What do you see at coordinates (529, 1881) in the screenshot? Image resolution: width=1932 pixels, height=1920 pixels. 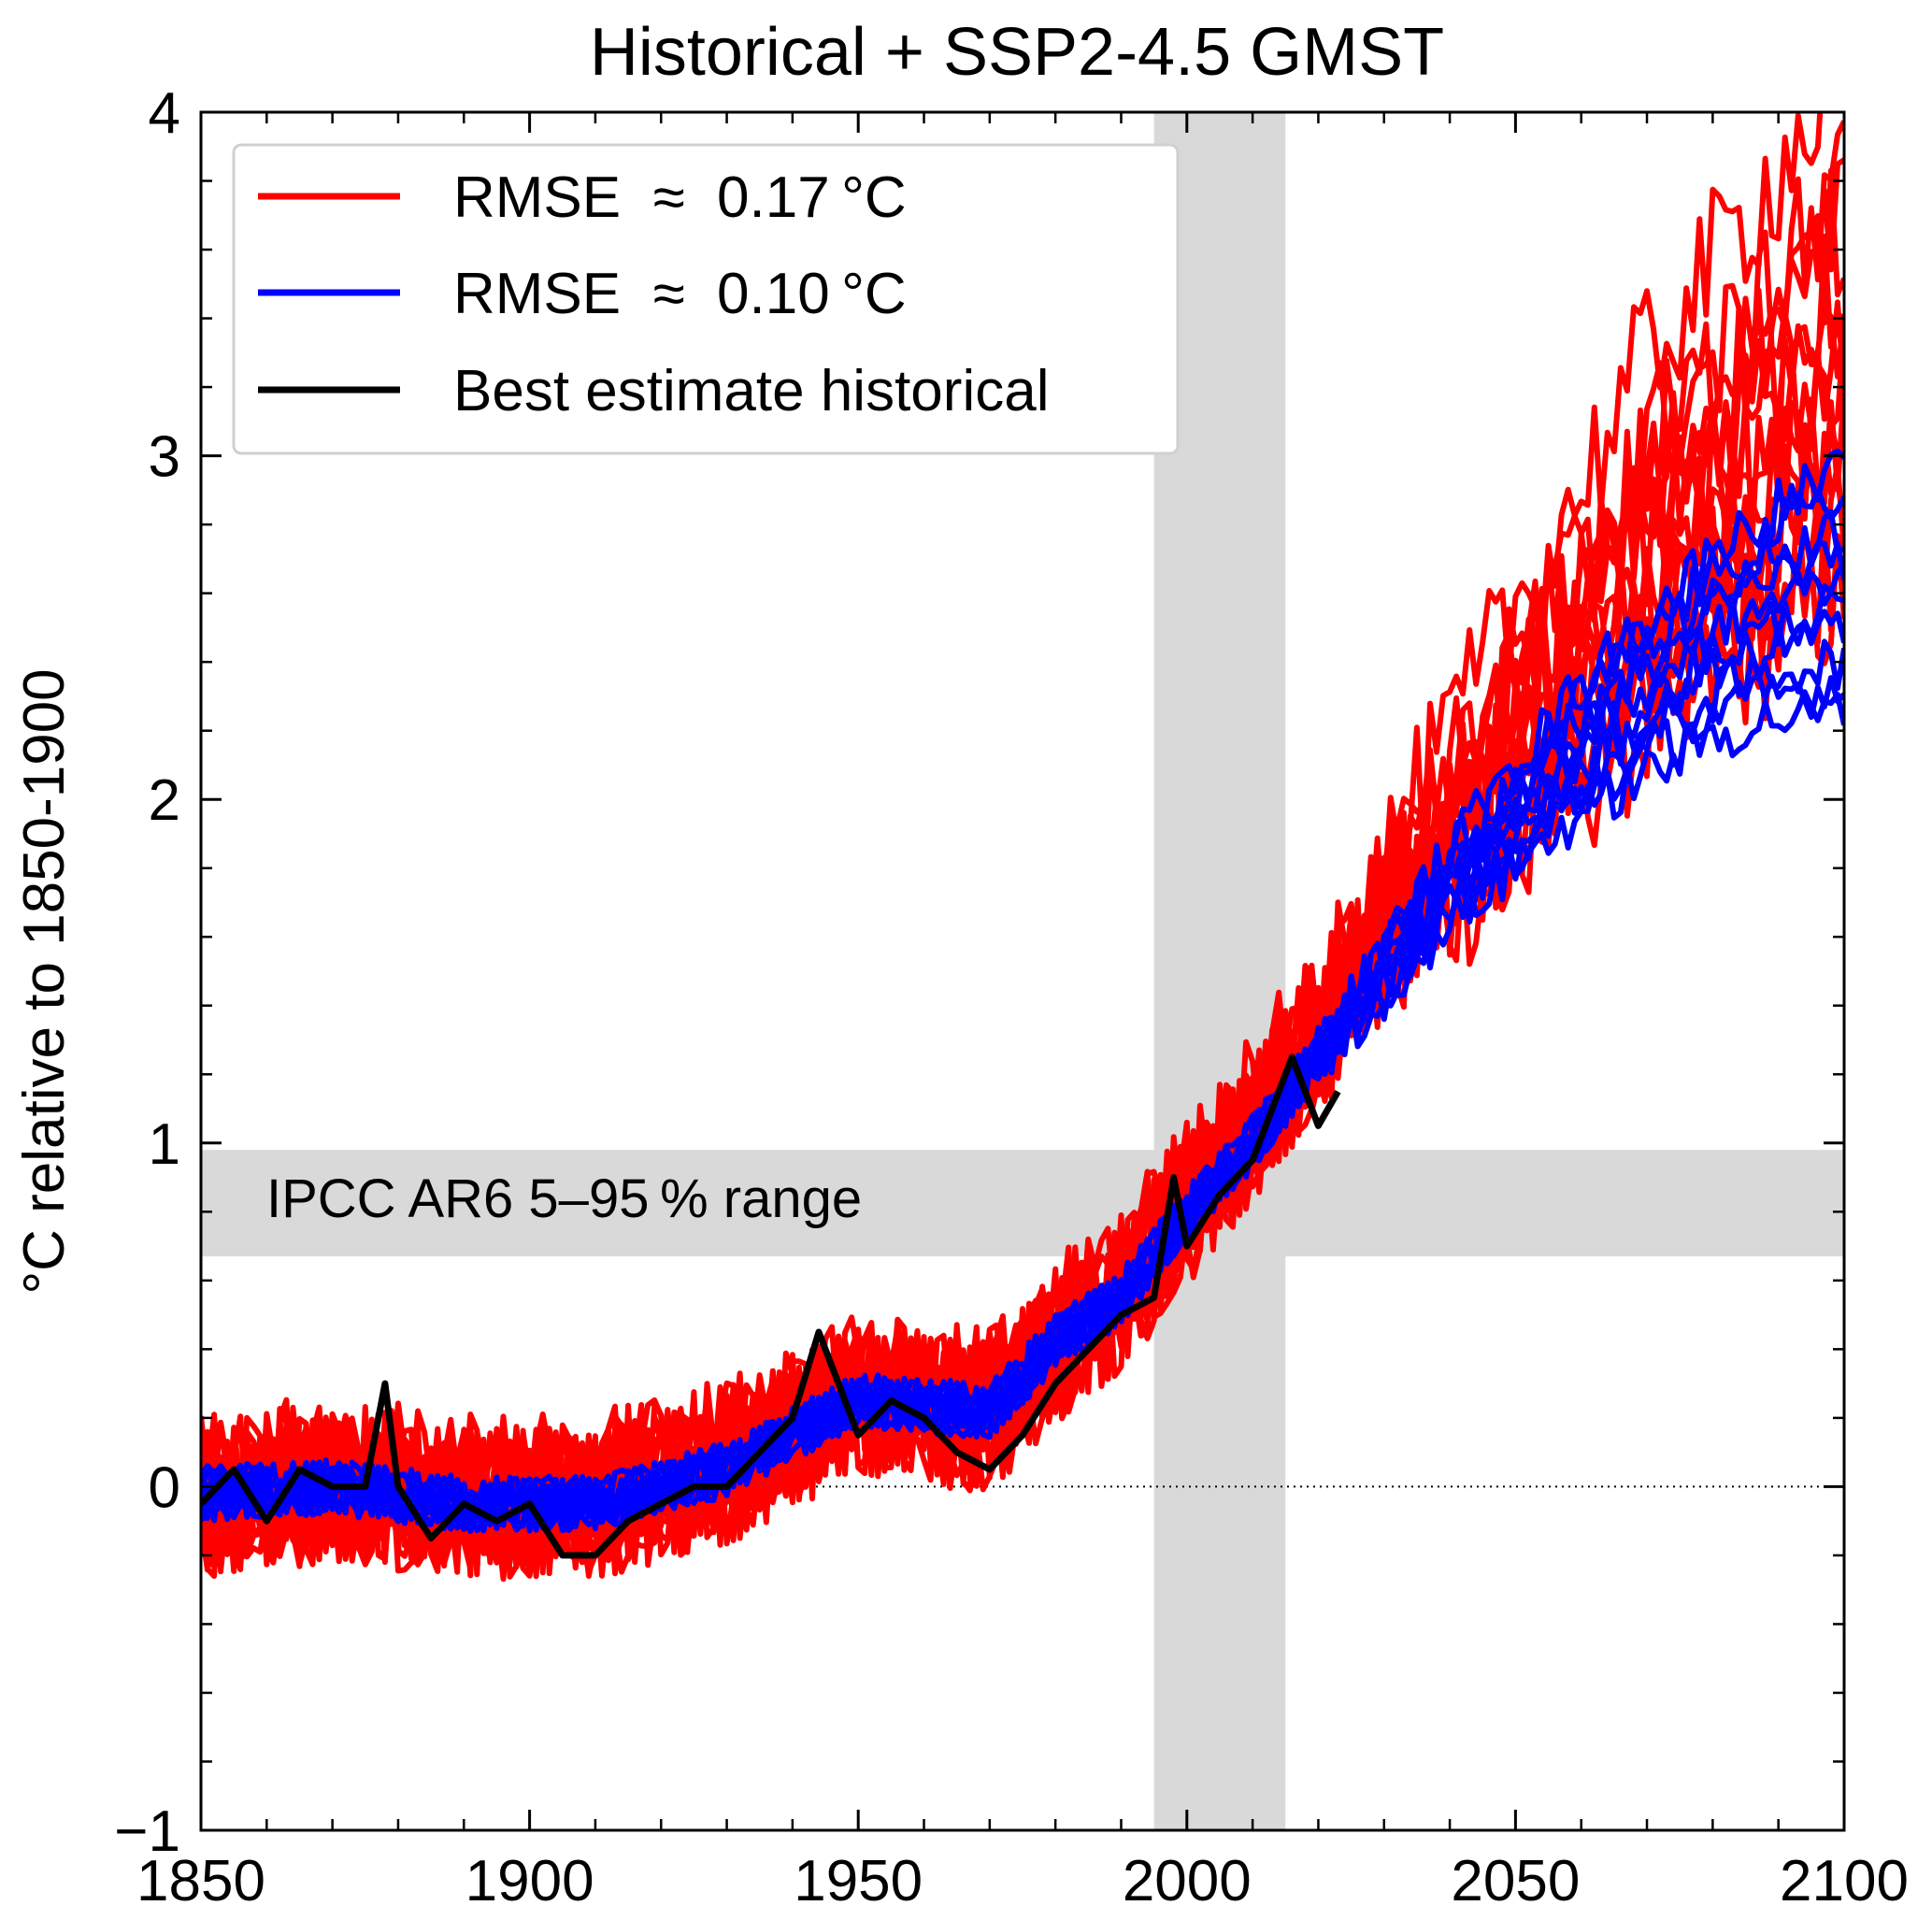 I see `x-tick-label: 1900` at bounding box center [529, 1881].